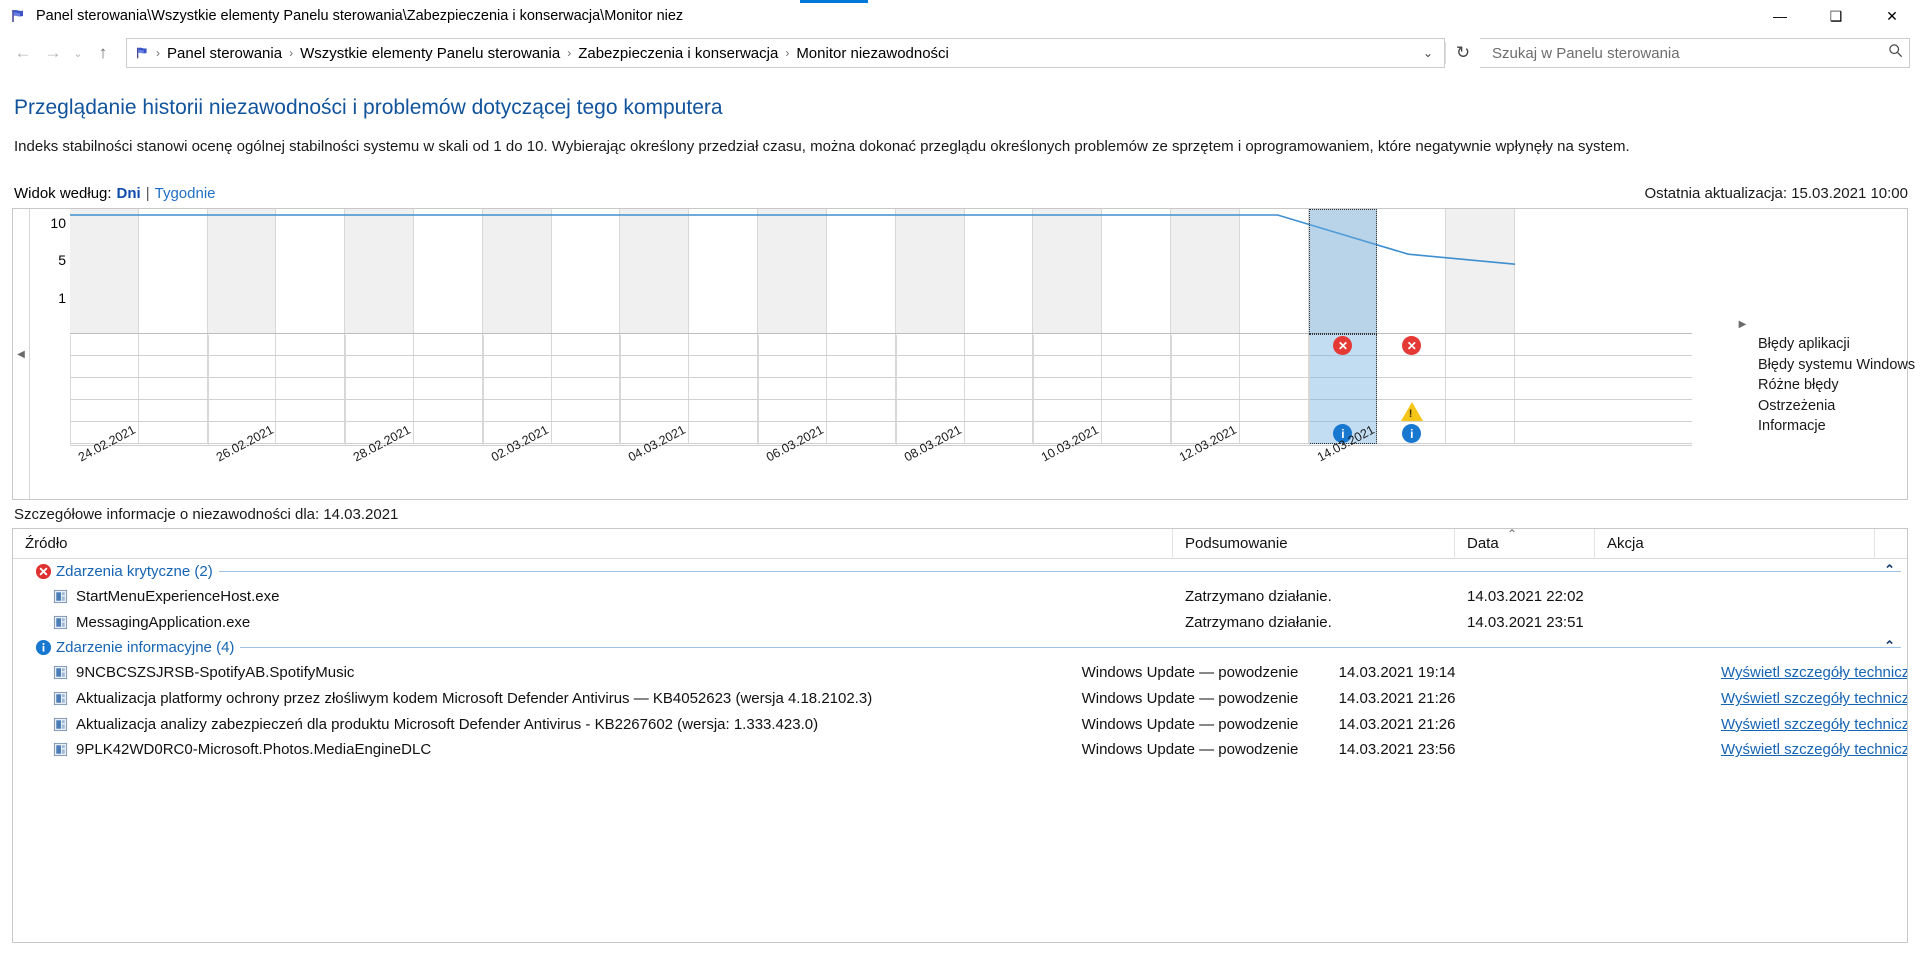 The image size is (1920, 980). I want to click on up-button: ↑, so click(103, 52).